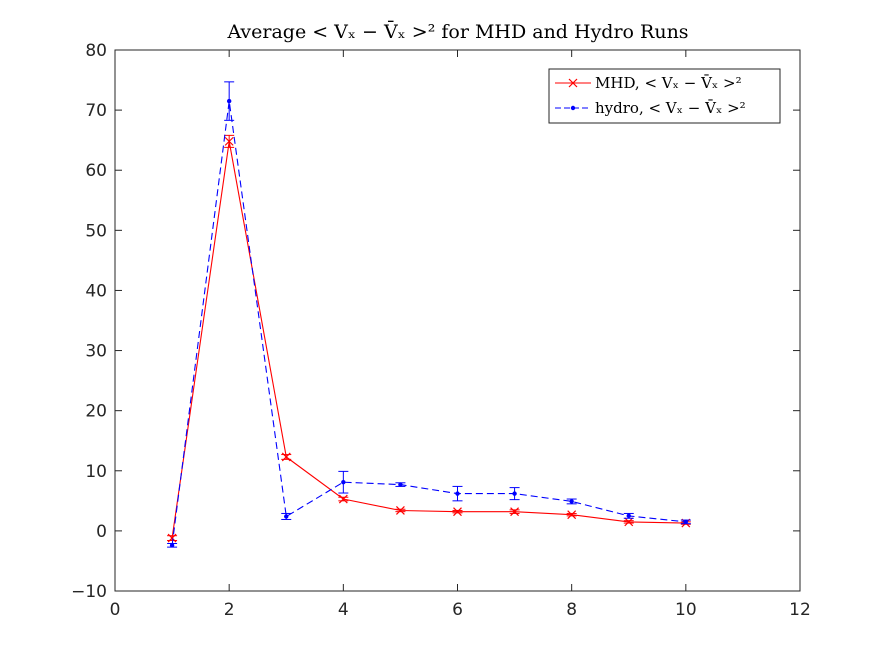 This screenshot has width=884, height=663. What do you see at coordinates (457, 610) in the screenshot?
I see `x-tick-label: 6` at bounding box center [457, 610].